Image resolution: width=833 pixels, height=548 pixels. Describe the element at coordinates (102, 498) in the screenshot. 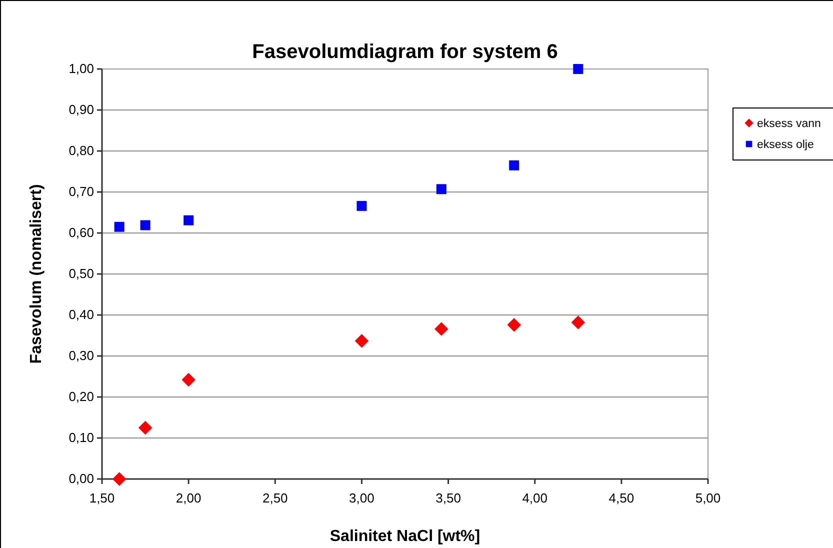

I see `x-tick-label: 1,50` at that location.